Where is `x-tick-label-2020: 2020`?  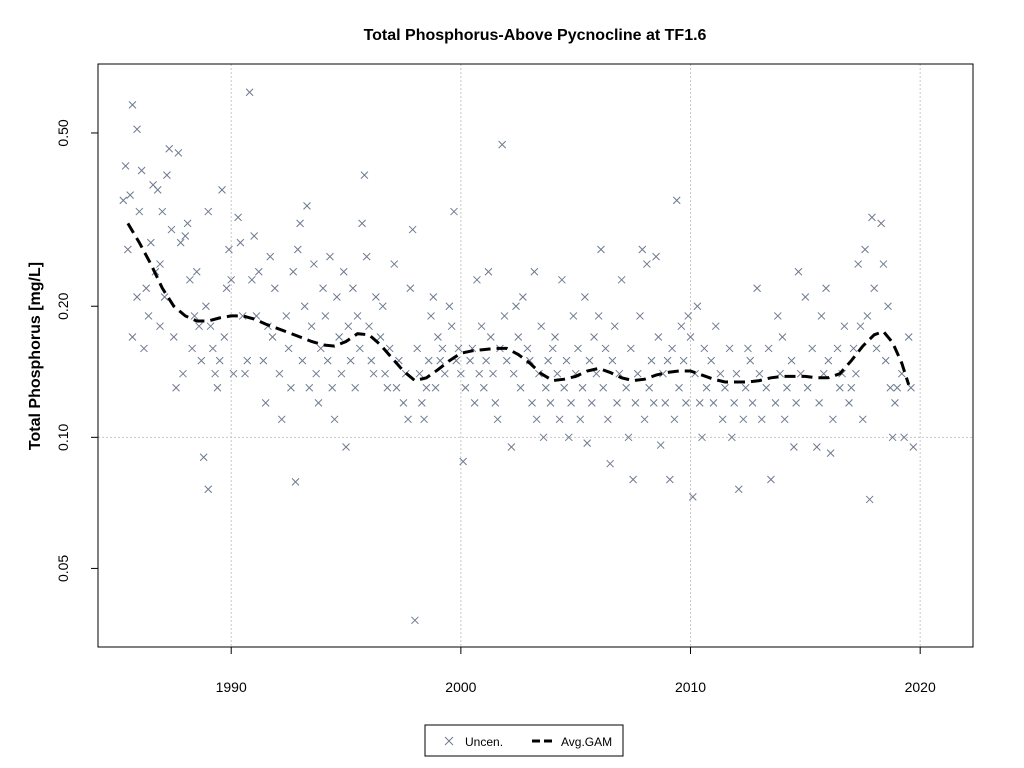
x-tick-label-2020: 2020 is located at coordinates (920, 687).